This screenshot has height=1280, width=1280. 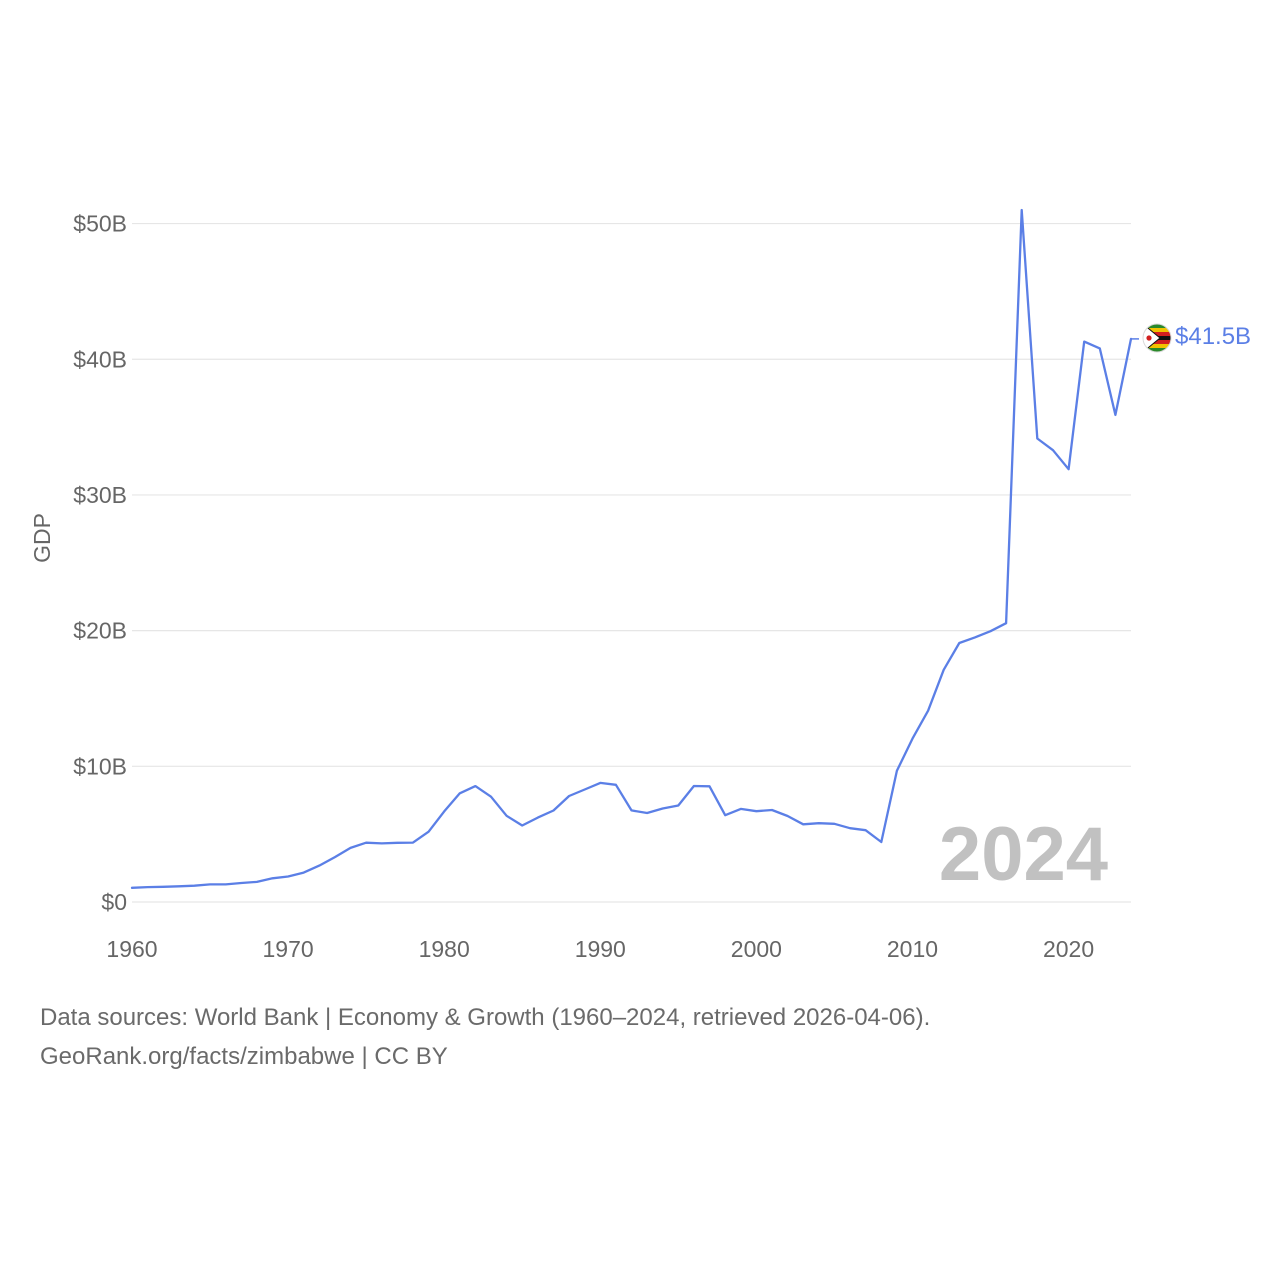 I want to click on y-tick-label: $20B, so click(x=100, y=631).